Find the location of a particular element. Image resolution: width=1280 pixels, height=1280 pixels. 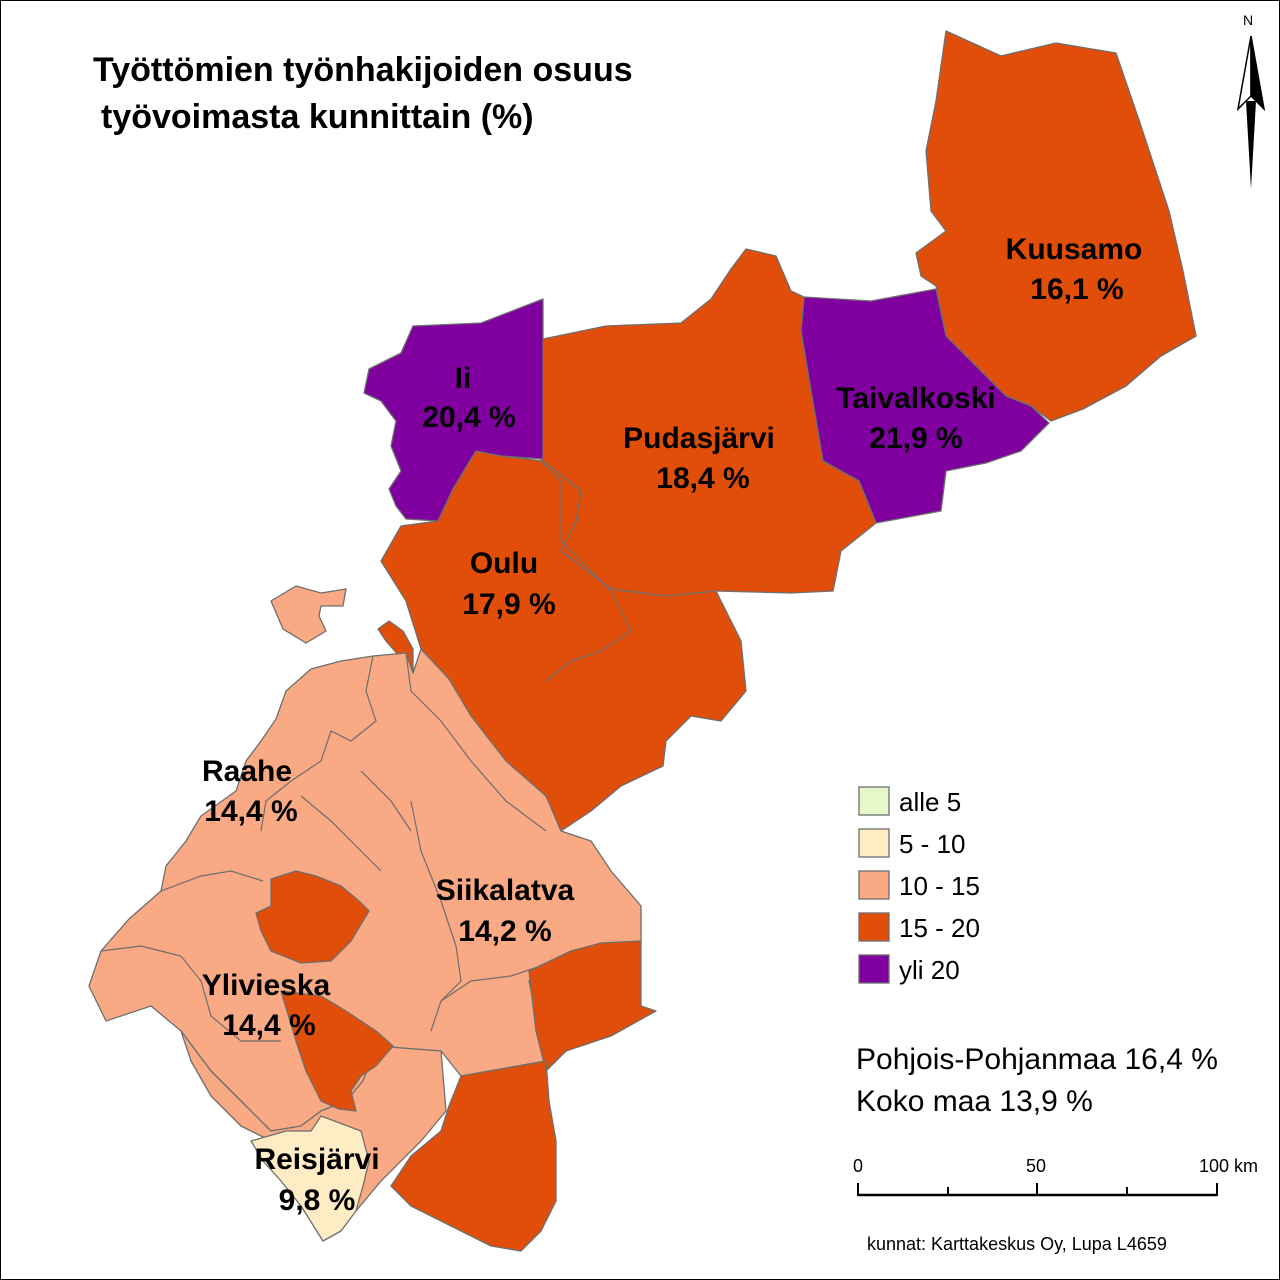

region-east-orange is located at coordinates (592, 1006).